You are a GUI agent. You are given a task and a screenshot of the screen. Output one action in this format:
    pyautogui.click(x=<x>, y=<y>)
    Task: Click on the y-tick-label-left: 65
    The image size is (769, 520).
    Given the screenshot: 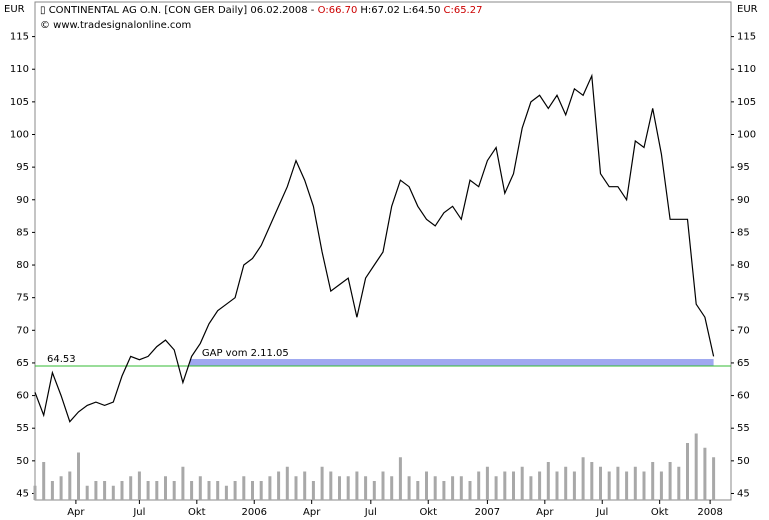 What is the action you would take?
    pyautogui.click(x=22, y=363)
    